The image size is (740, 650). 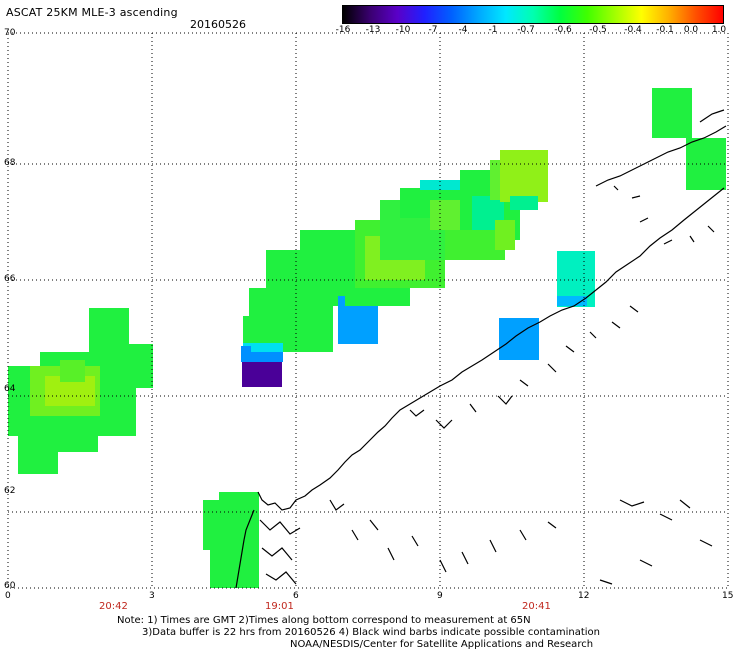 What do you see at coordinates (10, 491) in the screenshot?
I see `lat-label: 62` at bounding box center [10, 491].